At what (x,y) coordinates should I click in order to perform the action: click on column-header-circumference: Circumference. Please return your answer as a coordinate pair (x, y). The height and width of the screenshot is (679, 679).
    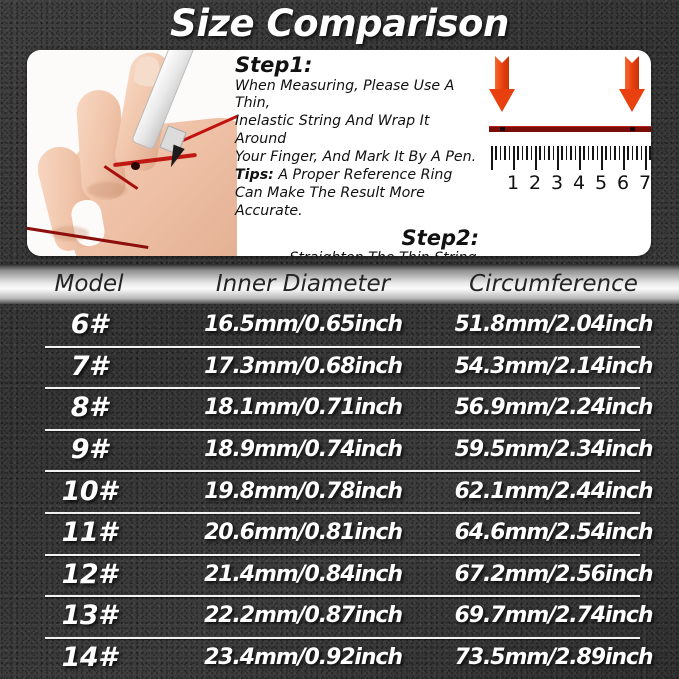
    Looking at the image, I should click on (553, 284).